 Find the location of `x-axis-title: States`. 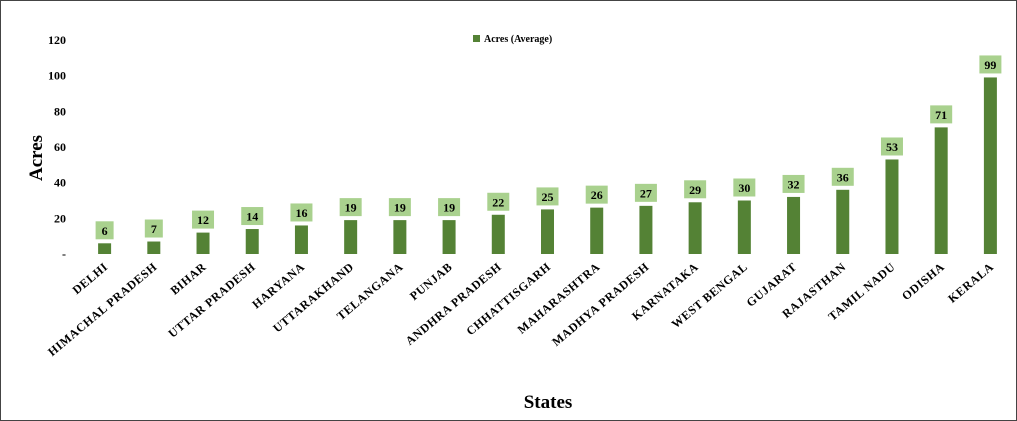

x-axis-title: States is located at coordinates (548, 402).